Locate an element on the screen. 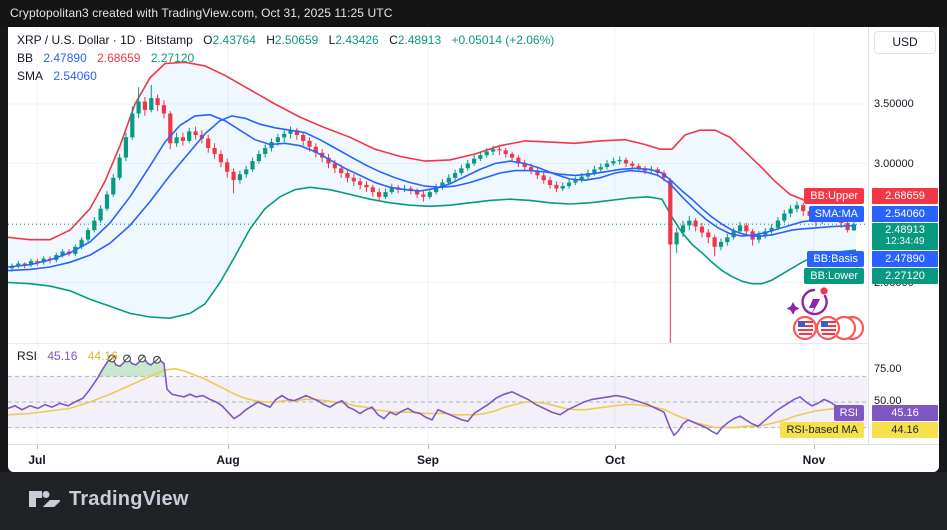  sma-value: 2.54060 is located at coordinates (75, 76).